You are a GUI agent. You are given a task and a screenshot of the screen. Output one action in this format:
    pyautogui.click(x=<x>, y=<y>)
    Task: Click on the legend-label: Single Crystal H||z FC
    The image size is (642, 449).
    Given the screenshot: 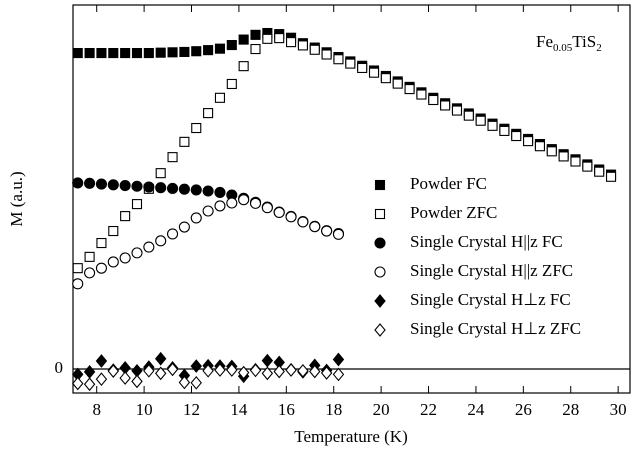 What is the action you would take?
    pyautogui.click(x=486, y=241)
    